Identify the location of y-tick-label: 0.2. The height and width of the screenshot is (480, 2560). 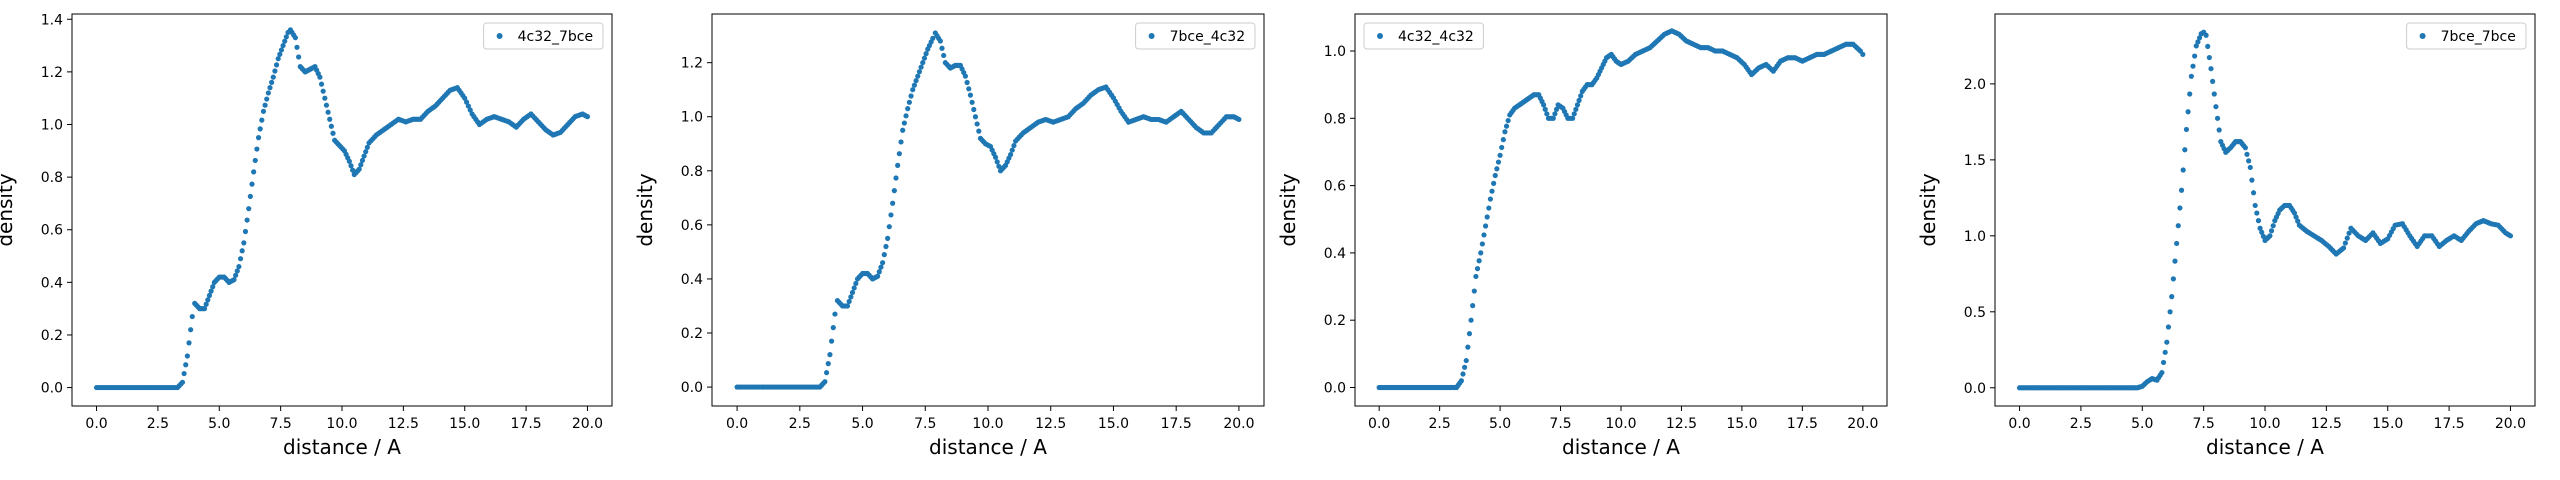
(52, 336).